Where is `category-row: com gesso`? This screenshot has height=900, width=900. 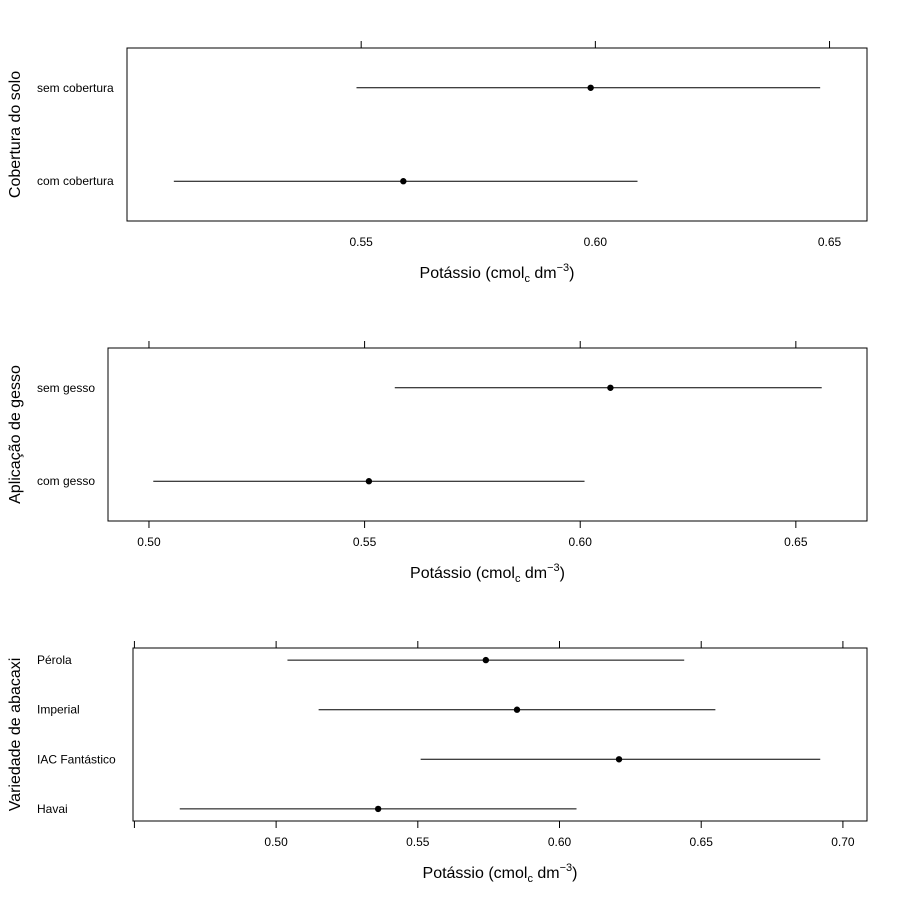
category-row: com gesso is located at coordinates (311, 481).